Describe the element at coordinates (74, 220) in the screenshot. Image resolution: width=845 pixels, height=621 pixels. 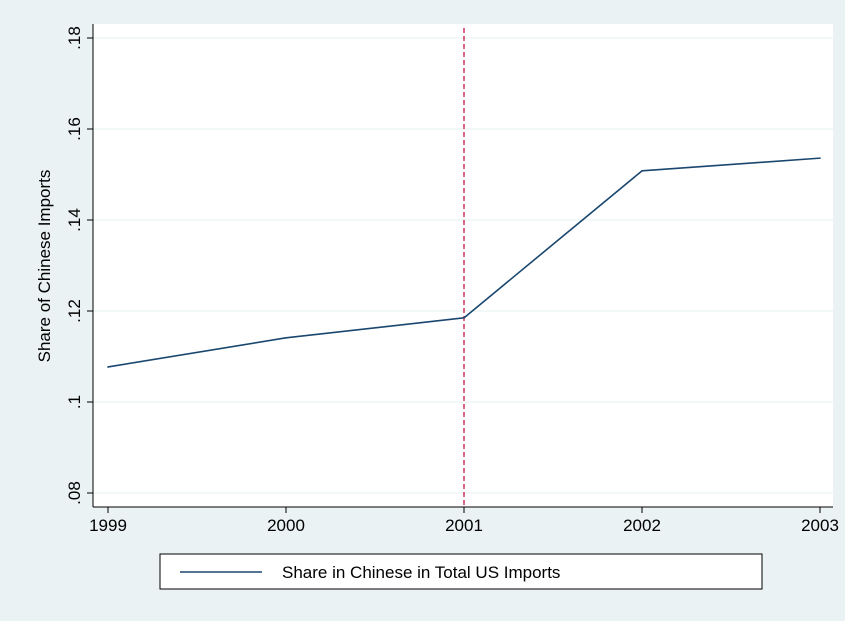
I see `y-tick-label: .14` at that location.